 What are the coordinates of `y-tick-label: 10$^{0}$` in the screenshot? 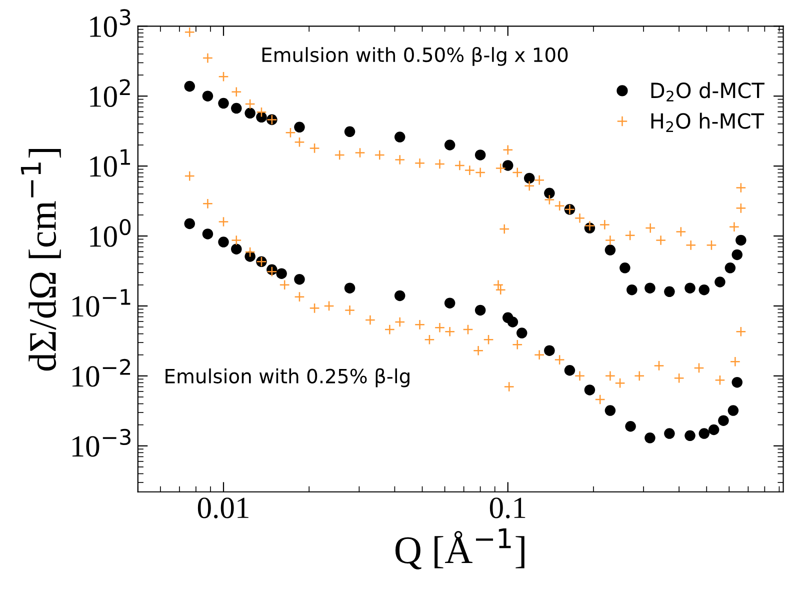 It's located at (110, 233).